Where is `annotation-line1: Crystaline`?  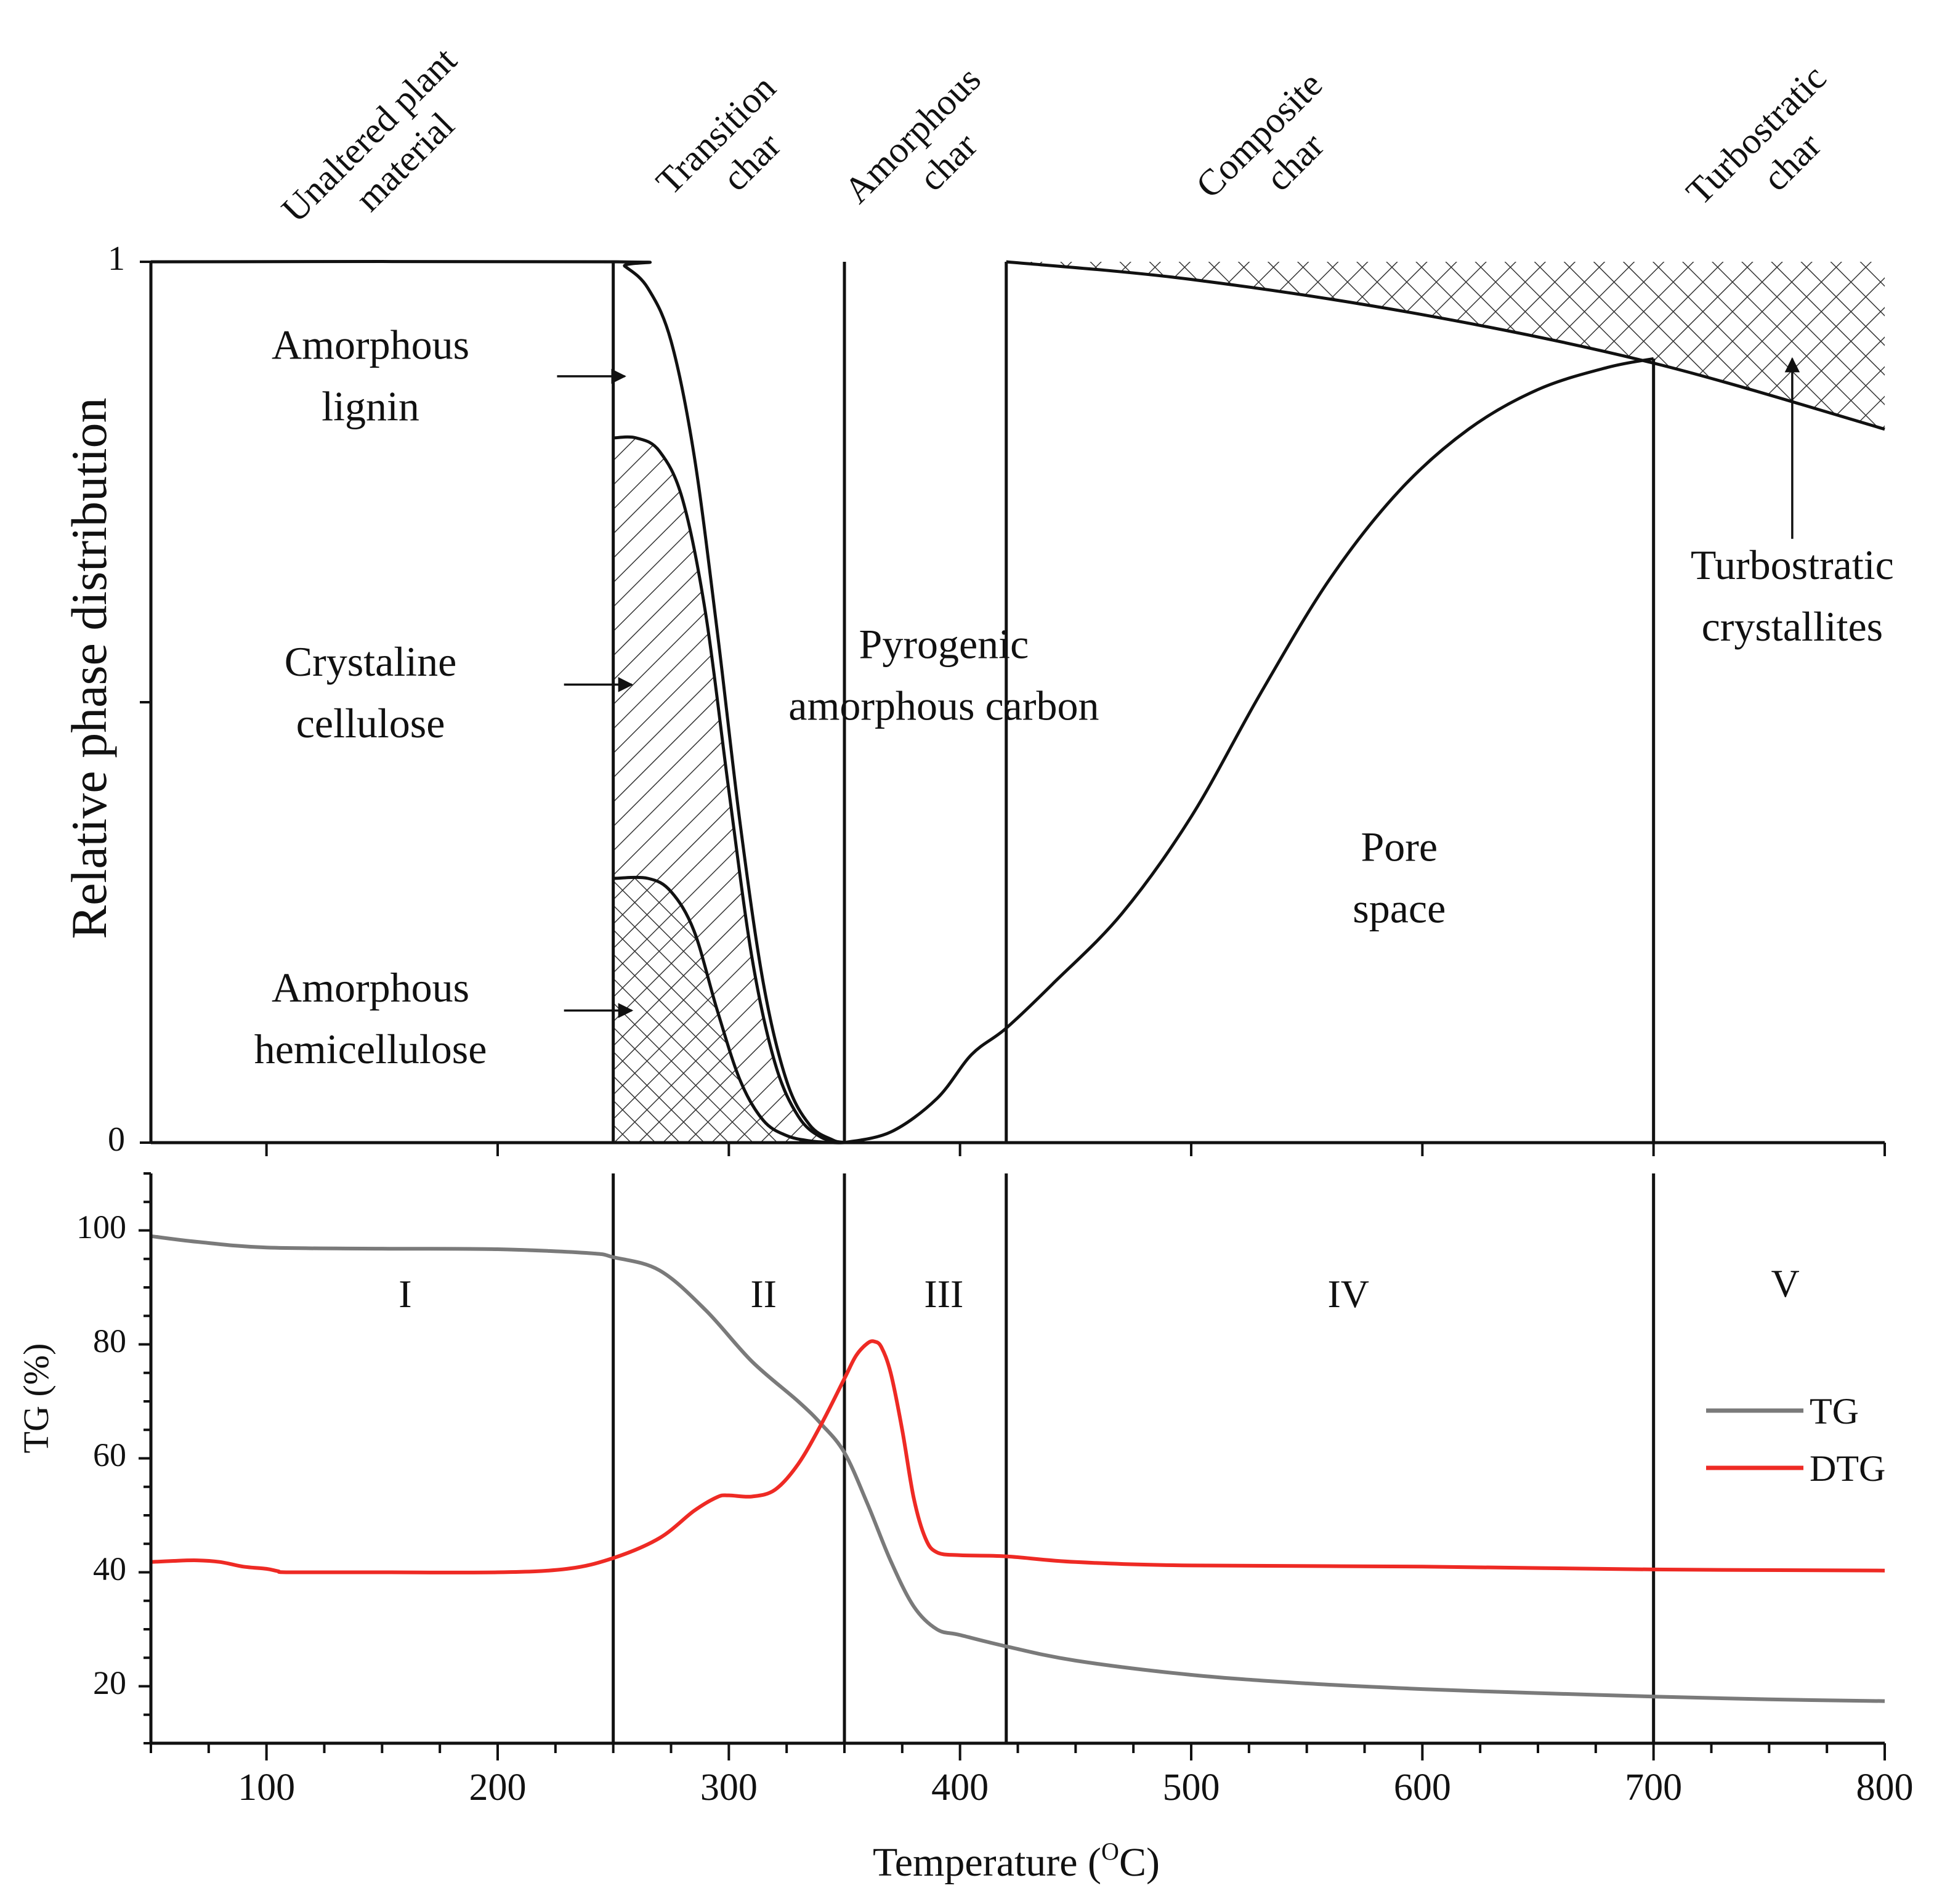
annotation-line1: Crystaline is located at coordinates (371, 661).